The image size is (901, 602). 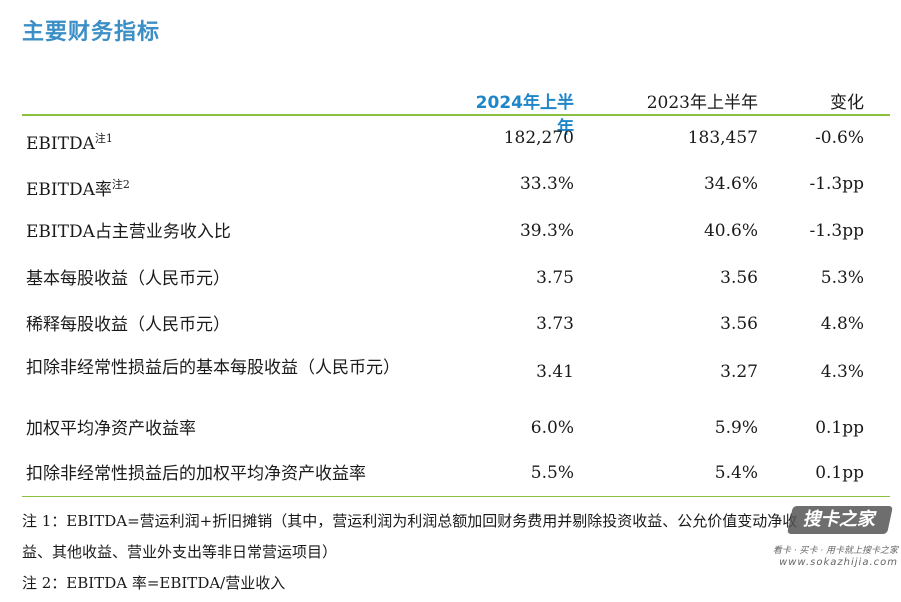 I want to click on header-change: 变化, so click(x=847, y=103).